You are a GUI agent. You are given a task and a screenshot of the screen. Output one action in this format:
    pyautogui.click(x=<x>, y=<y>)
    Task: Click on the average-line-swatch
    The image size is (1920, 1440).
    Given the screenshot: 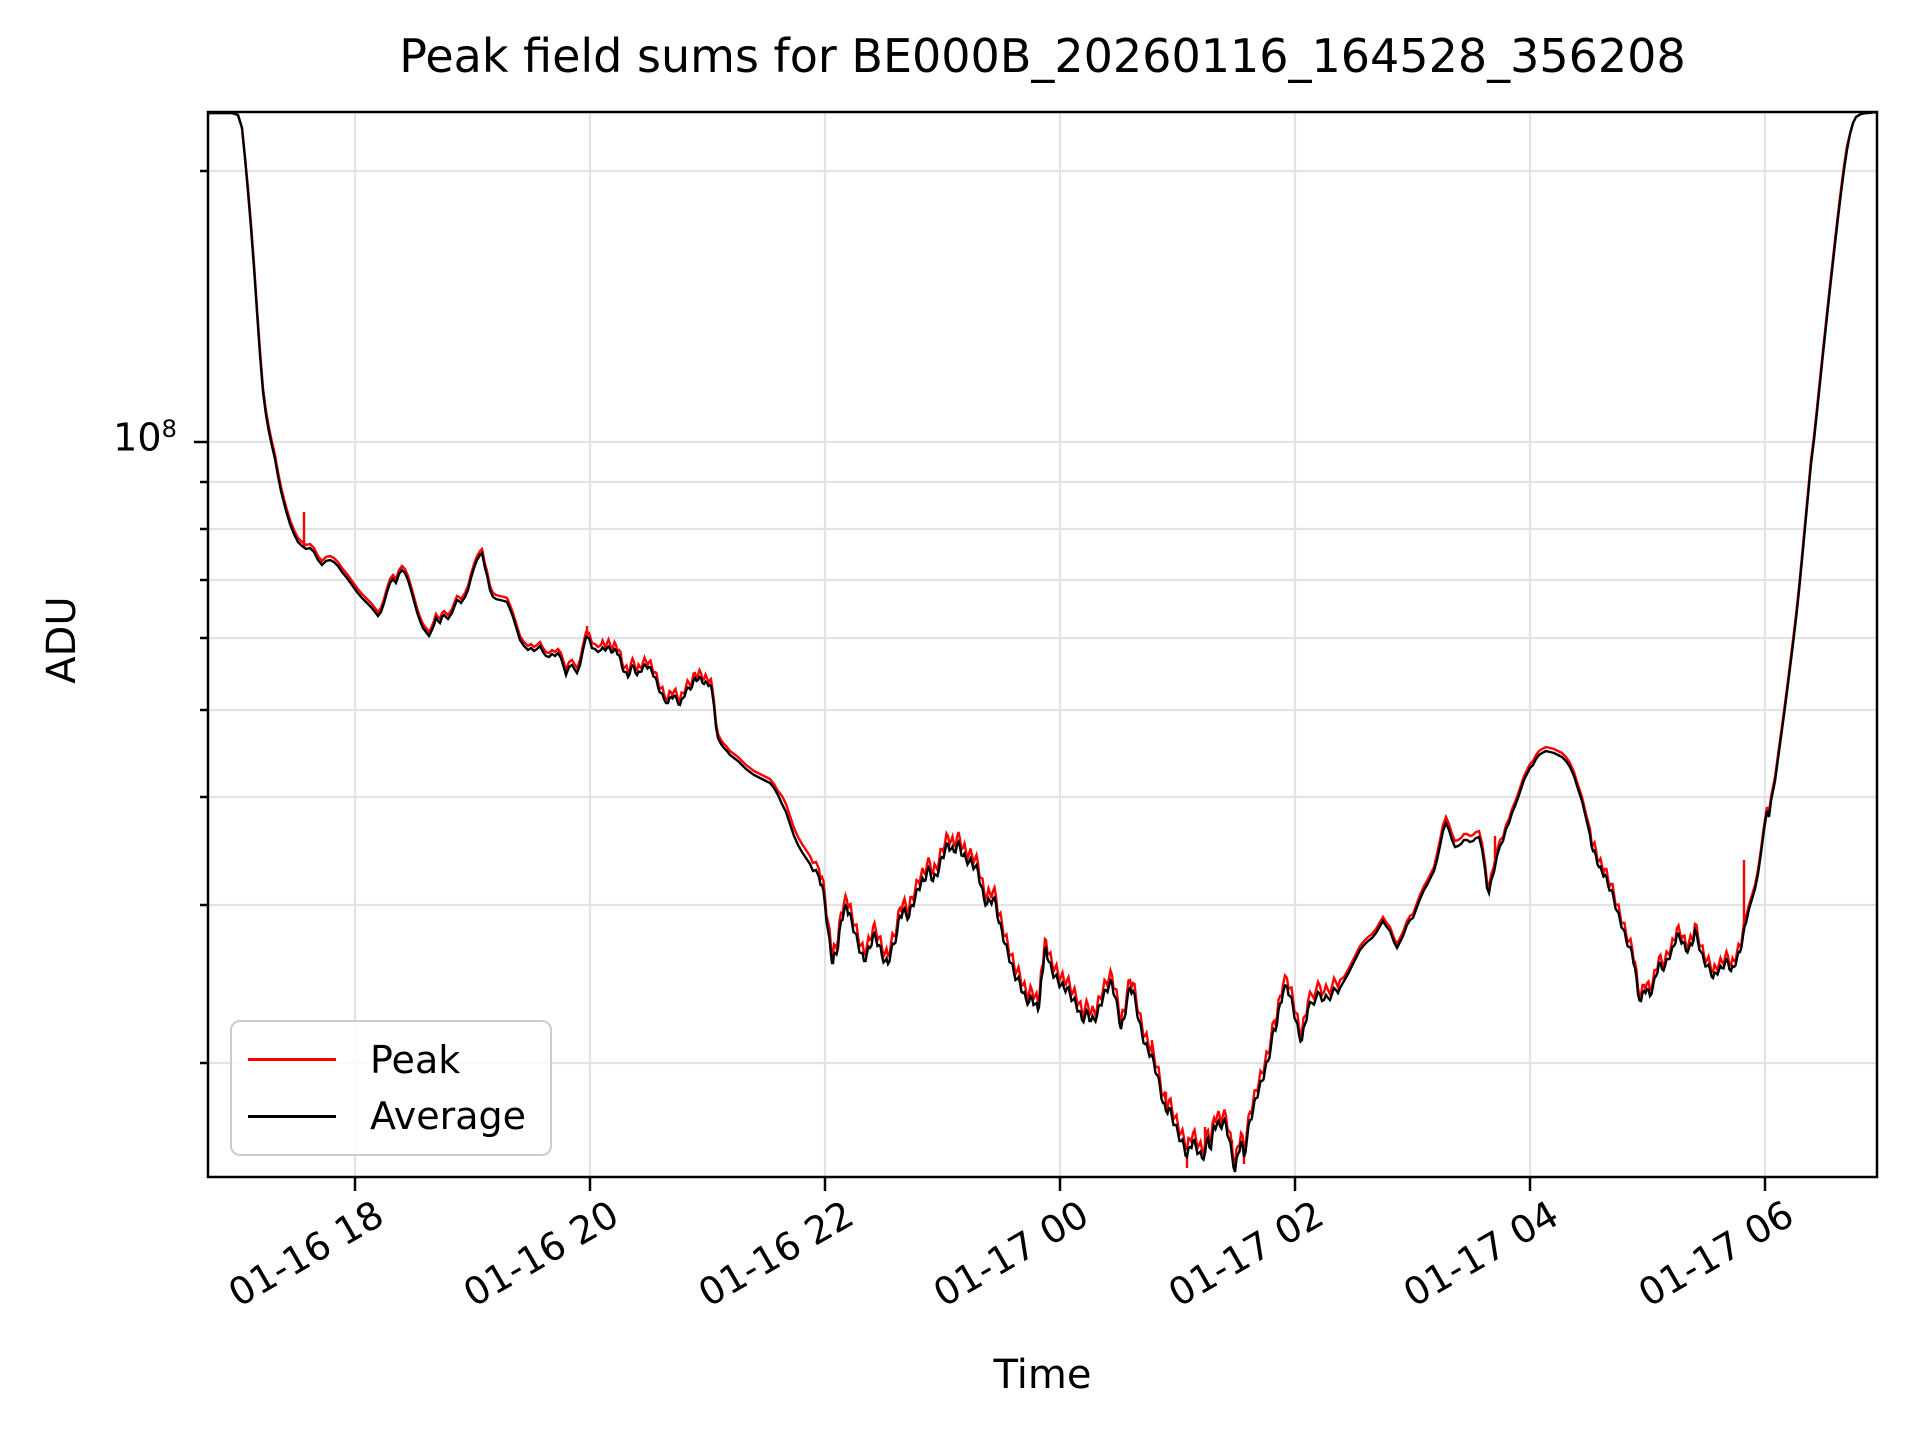 What is the action you would take?
    pyautogui.click(x=292, y=1116)
    